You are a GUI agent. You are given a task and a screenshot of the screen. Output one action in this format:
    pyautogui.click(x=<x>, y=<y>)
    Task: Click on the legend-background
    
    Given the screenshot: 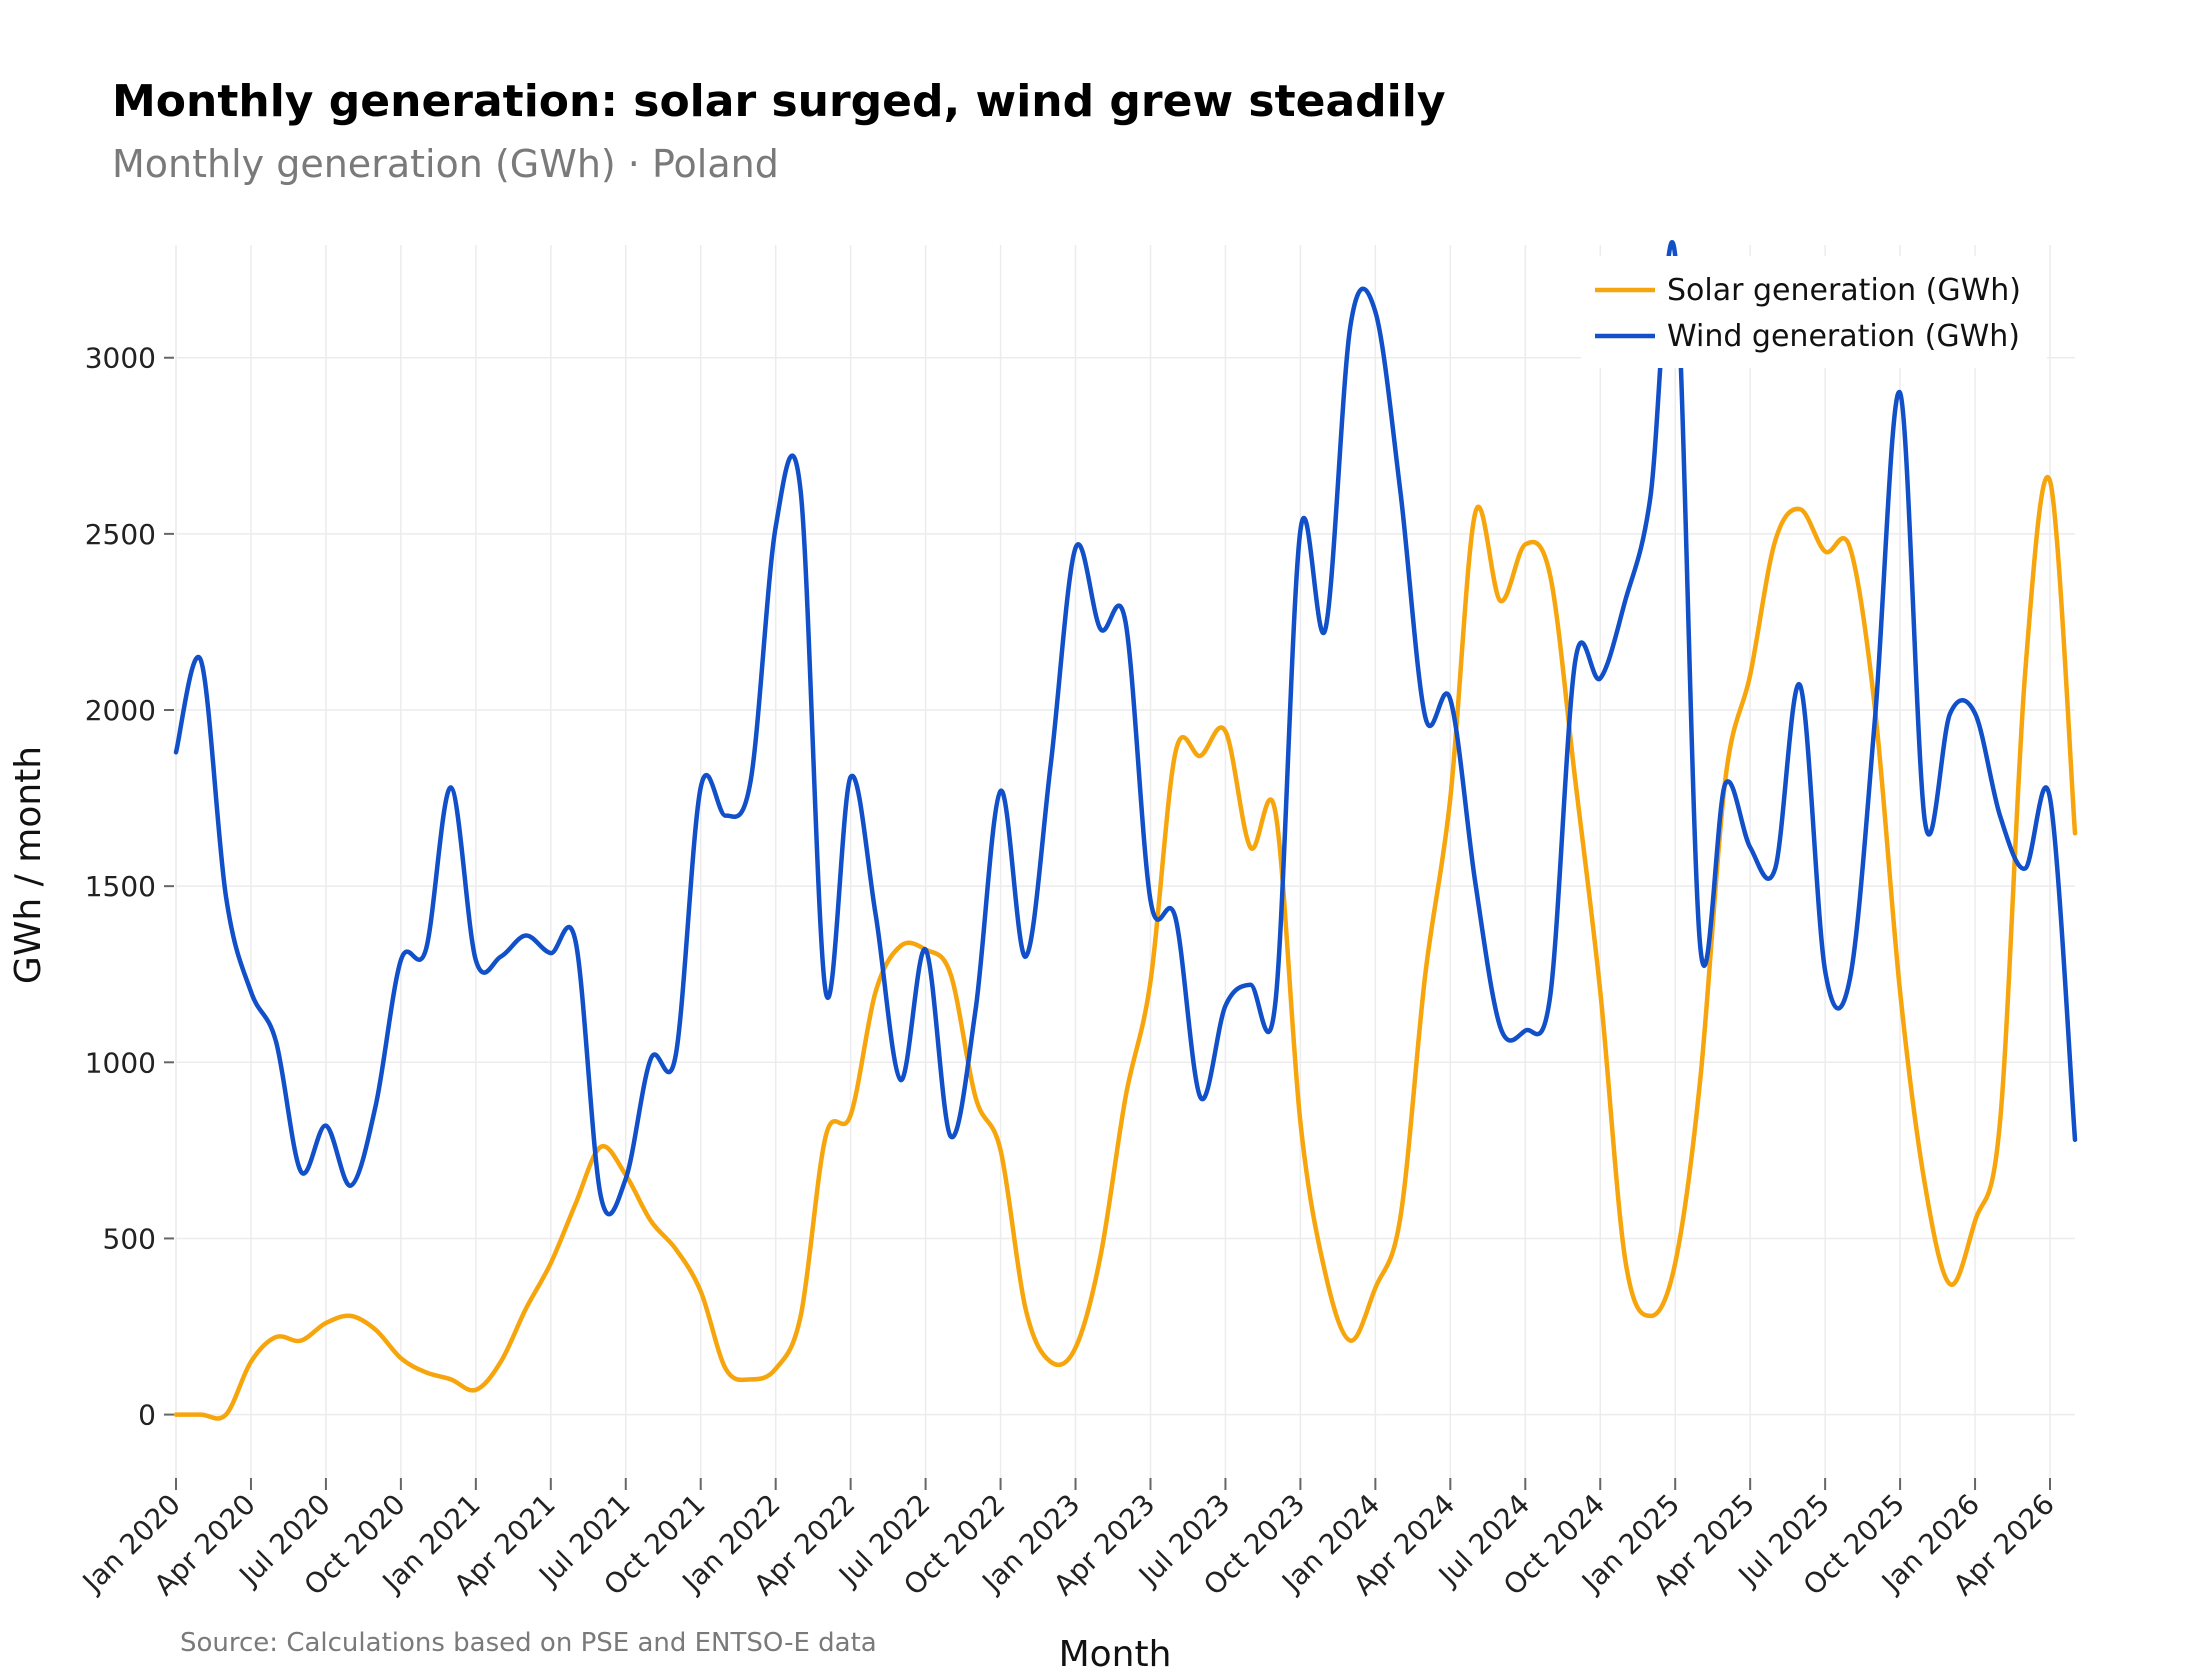 What is the action you would take?
    pyautogui.click(x=1814, y=312)
    